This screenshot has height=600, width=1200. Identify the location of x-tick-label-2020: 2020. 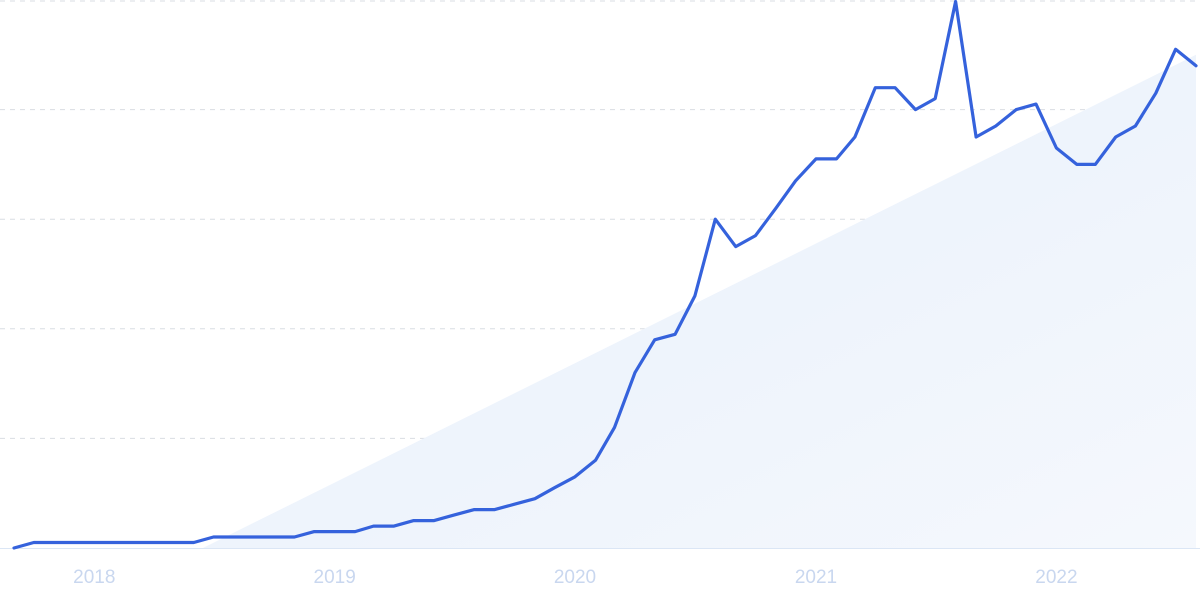
(575, 577).